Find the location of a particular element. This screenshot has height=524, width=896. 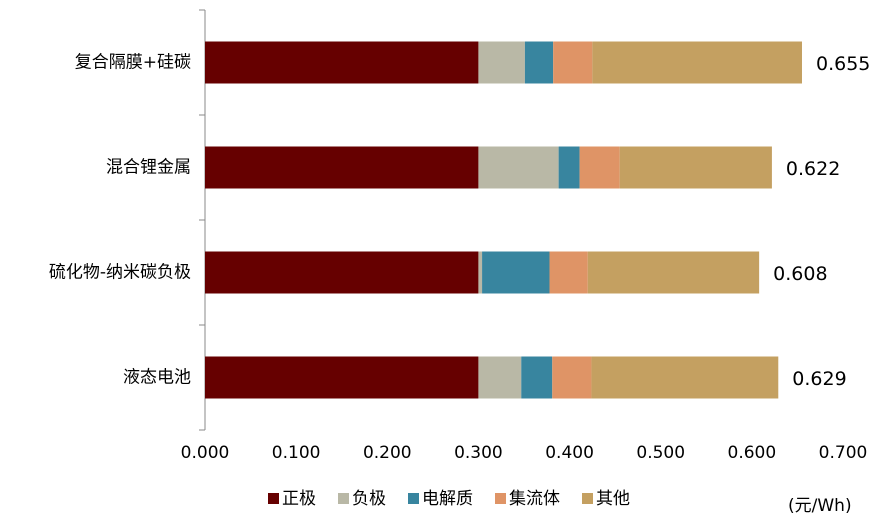

total-label: 0.629 is located at coordinates (819, 379).